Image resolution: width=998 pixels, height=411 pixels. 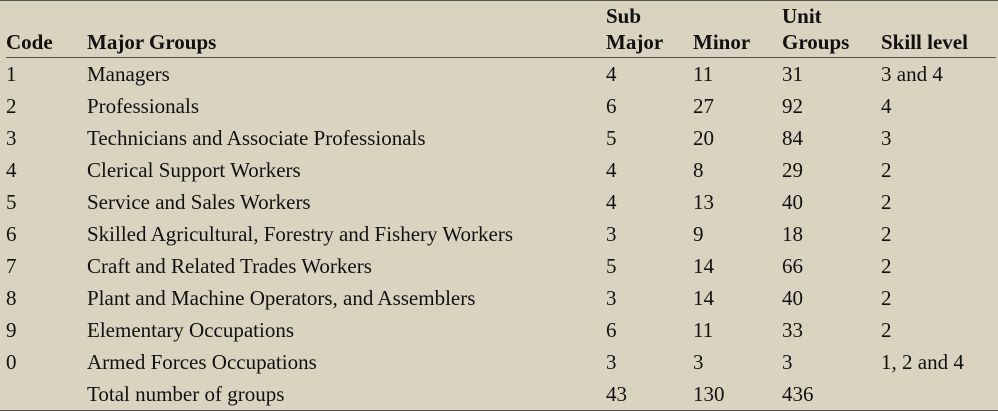 What do you see at coordinates (11, 202) in the screenshot?
I see `cell-code: 5` at bounding box center [11, 202].